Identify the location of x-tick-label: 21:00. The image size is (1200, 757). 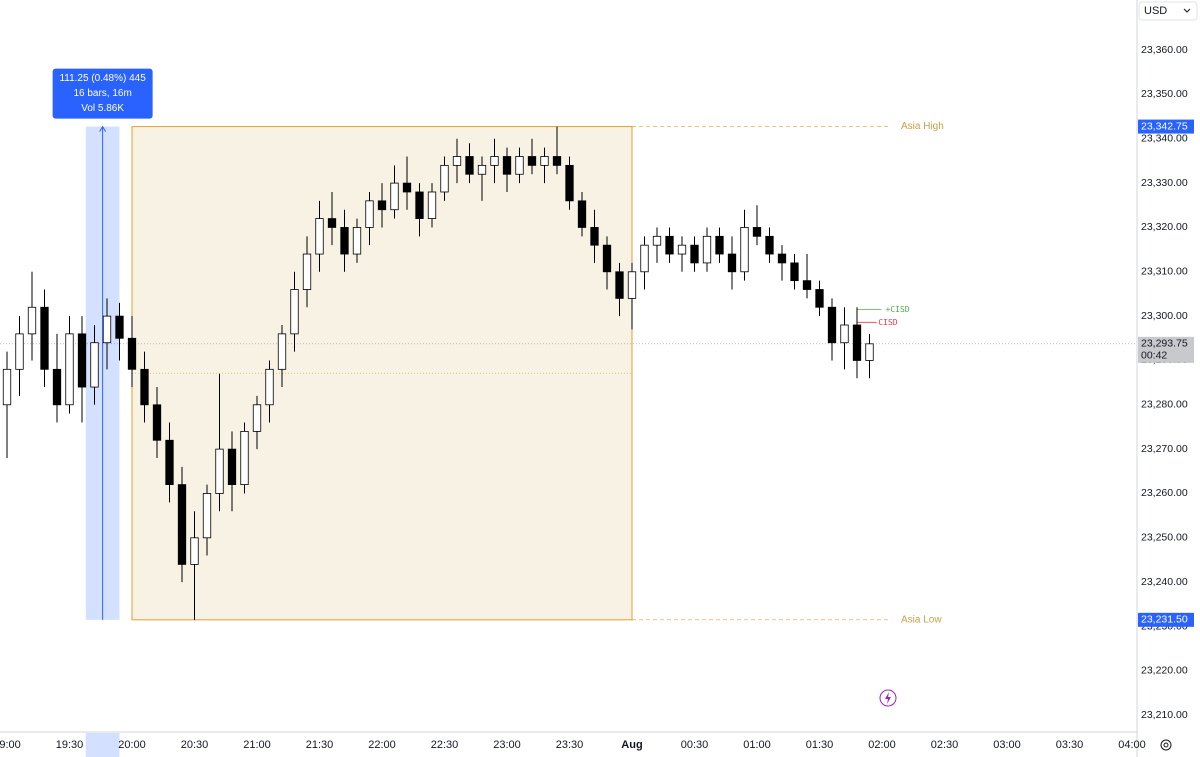
(257, 745).